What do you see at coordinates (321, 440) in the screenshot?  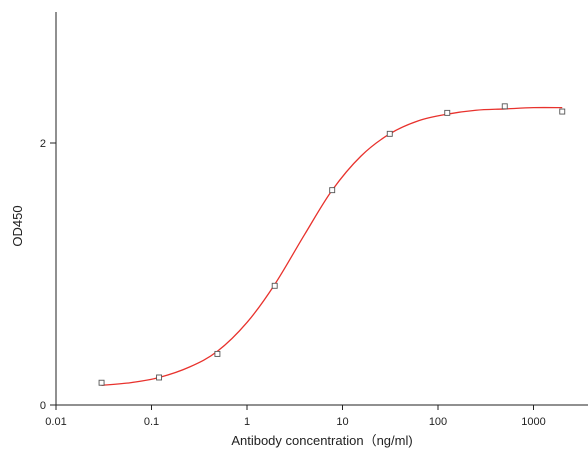 I see `x-axis-title: Antibody concentration（ng/ml)` at bounding box center [321, 440].